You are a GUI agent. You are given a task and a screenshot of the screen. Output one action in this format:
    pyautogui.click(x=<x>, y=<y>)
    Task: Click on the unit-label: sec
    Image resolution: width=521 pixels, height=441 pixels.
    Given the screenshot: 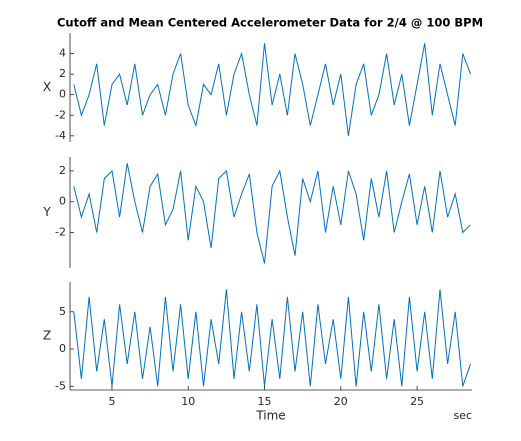 What is the action you would take?
    pyautogui.click(x=462, y=415)
    